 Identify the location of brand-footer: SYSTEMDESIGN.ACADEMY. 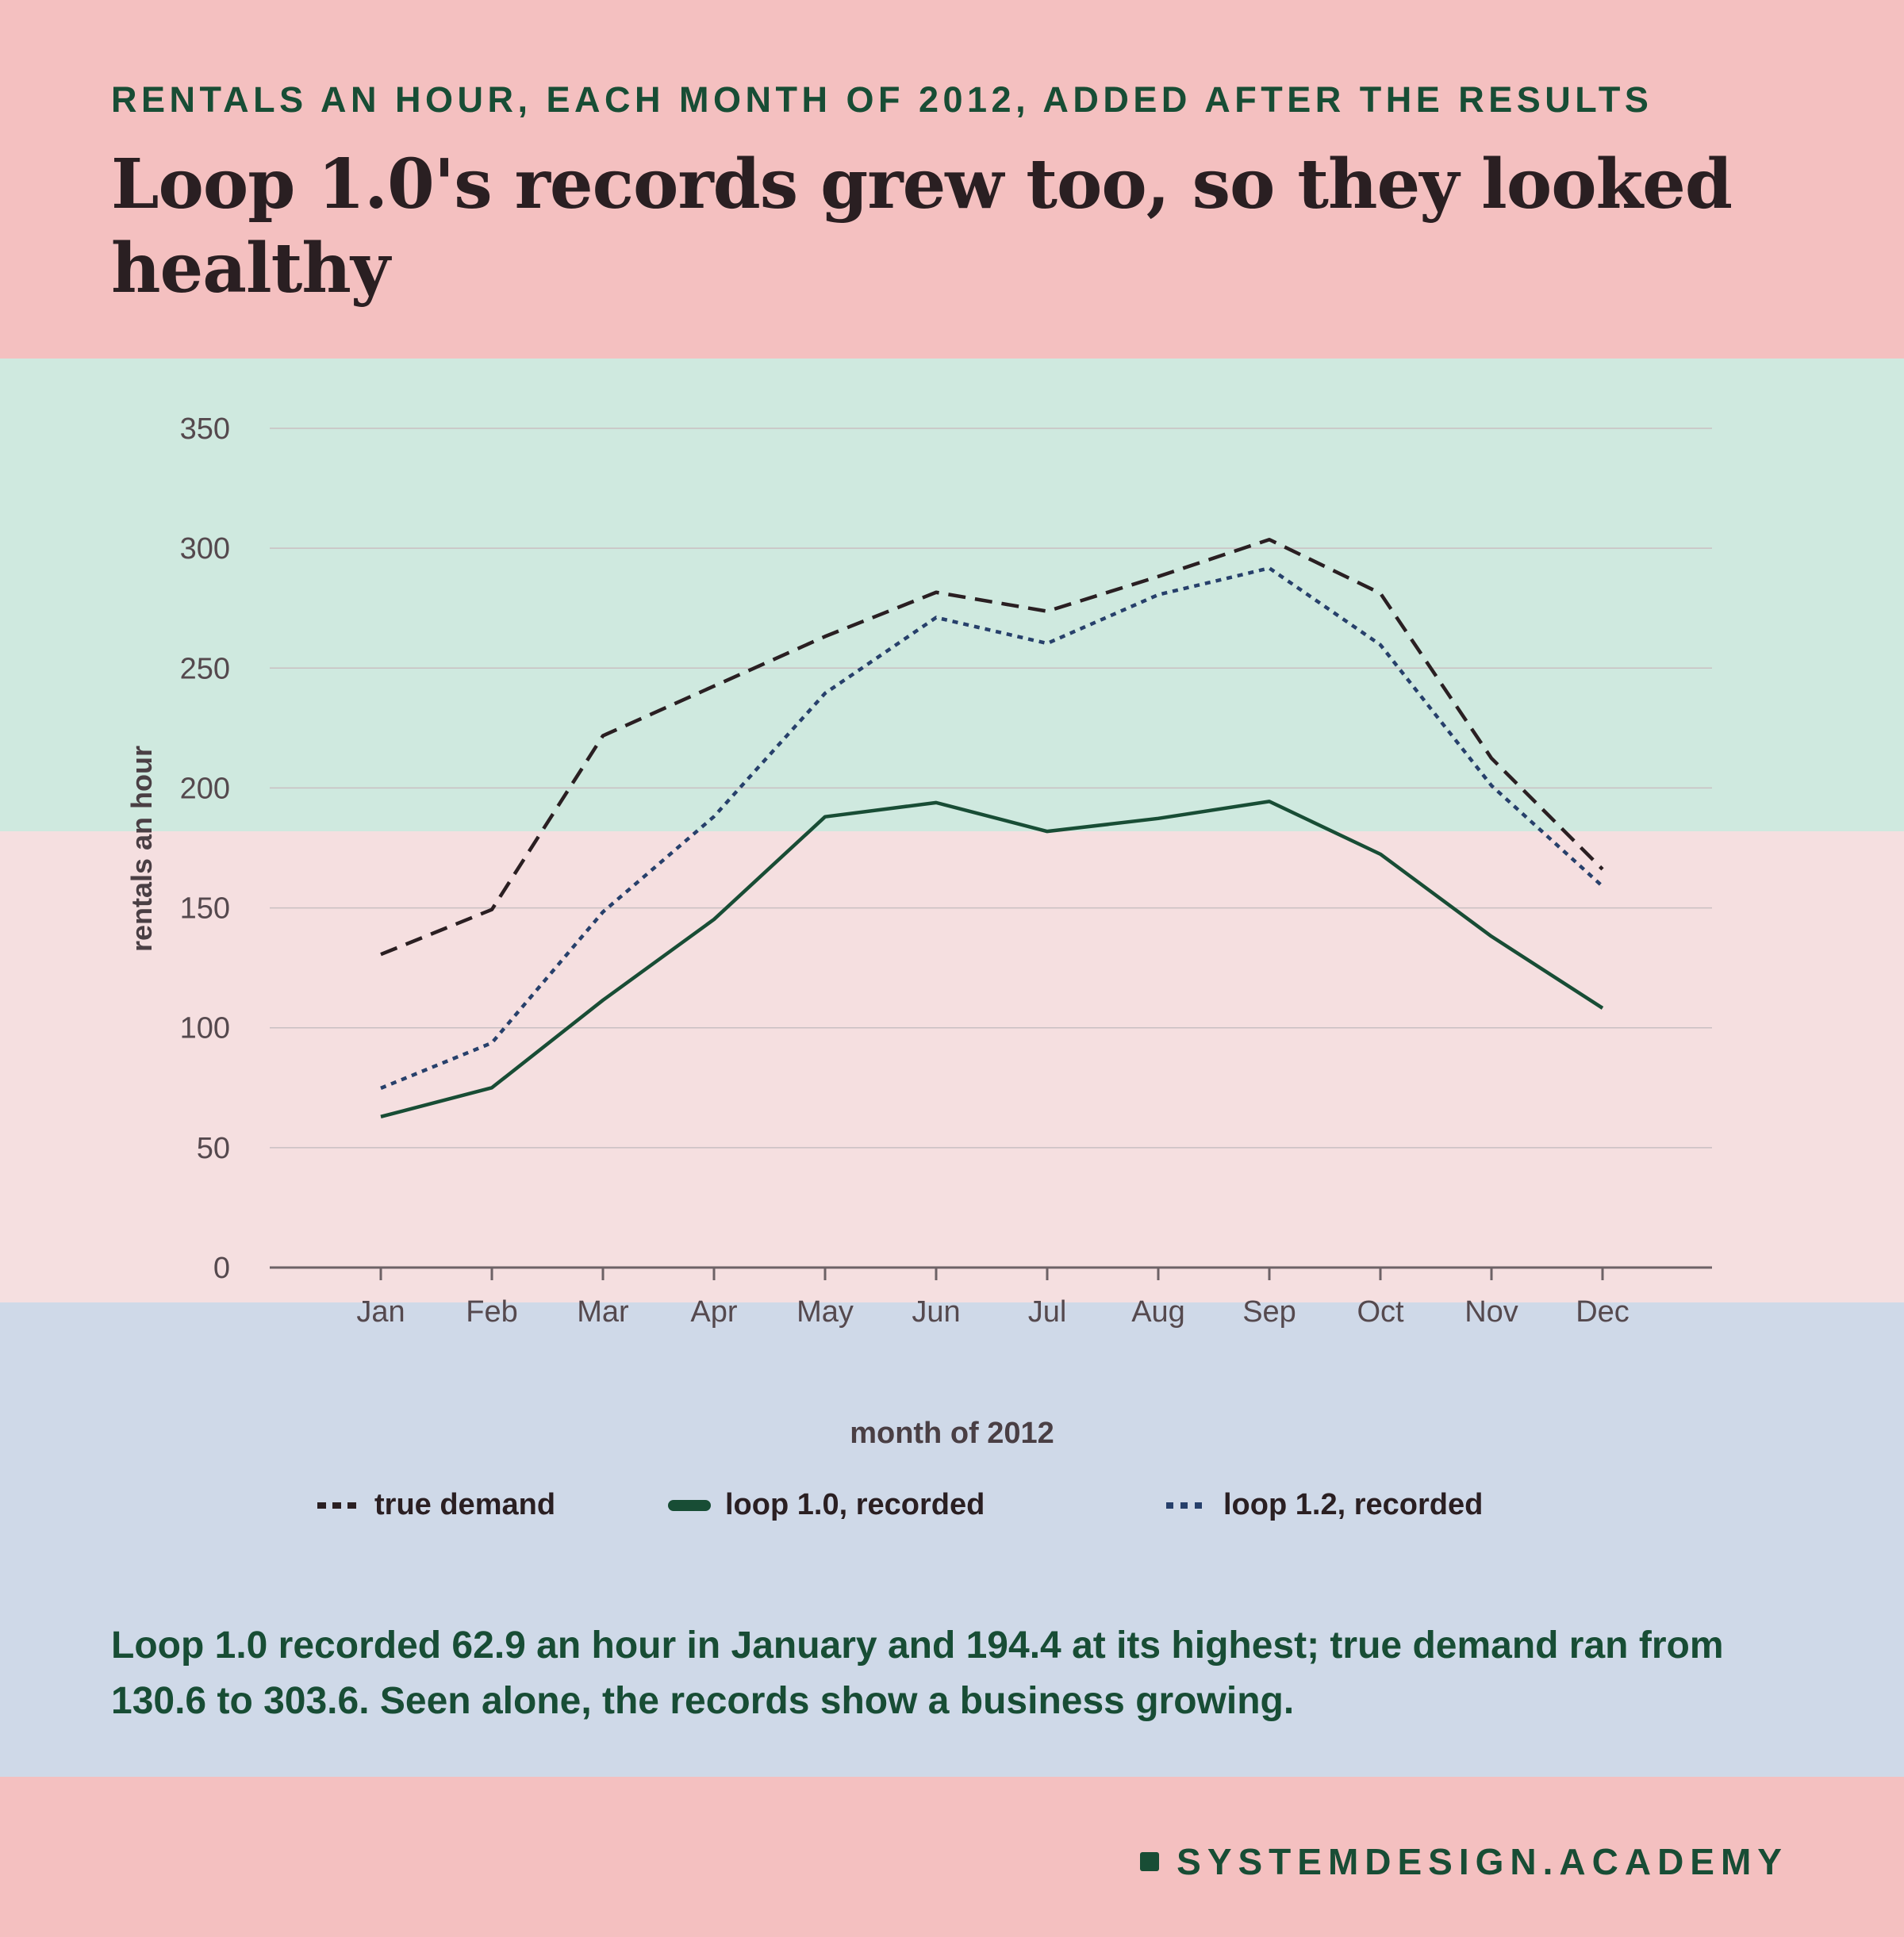
(1464, 1861).